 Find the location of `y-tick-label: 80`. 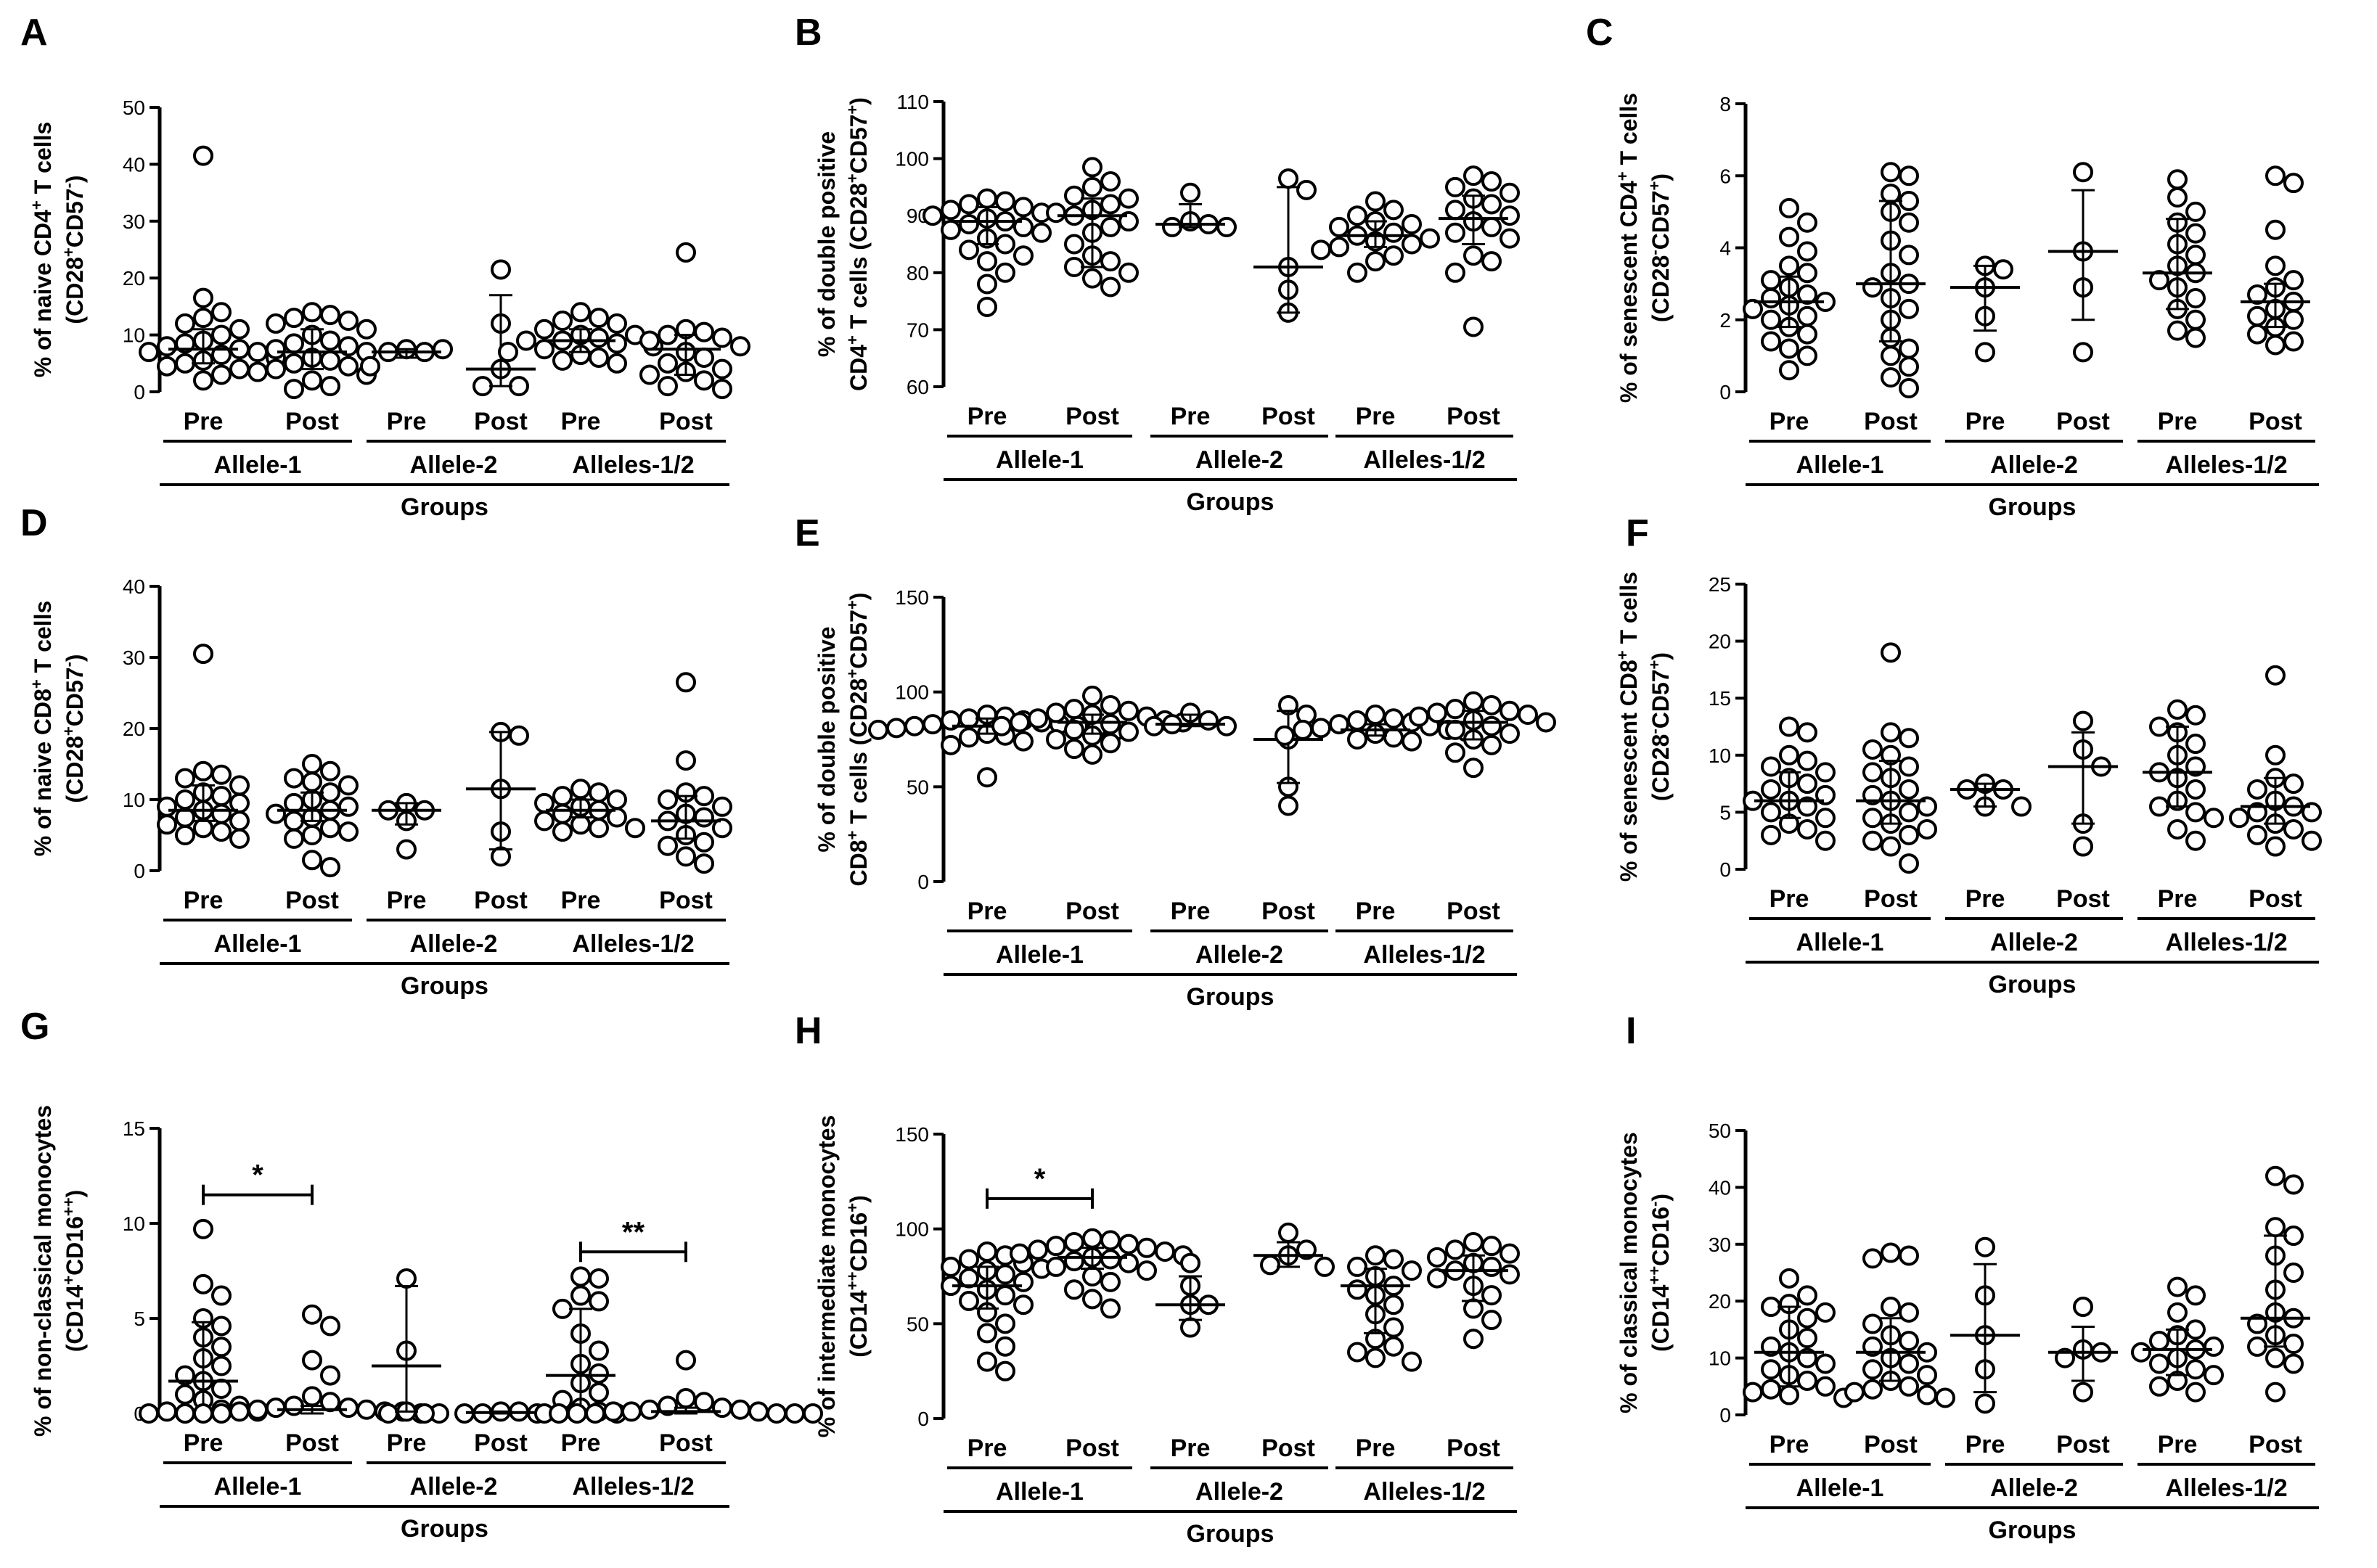

y-tick-label: 80 is located at coordinates (918, 273).